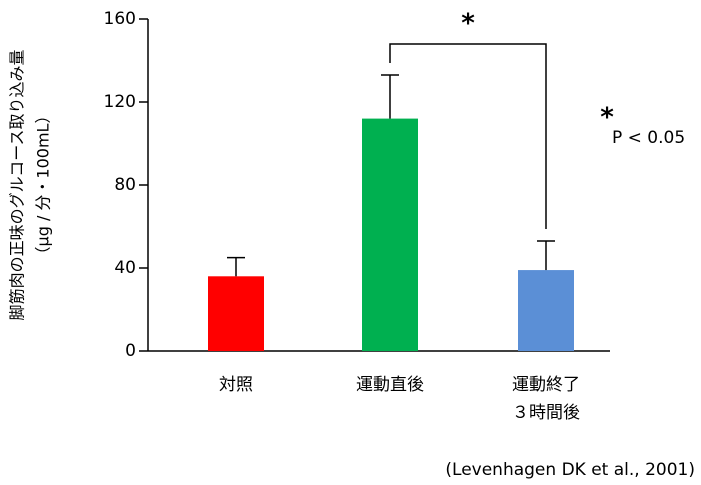  What do you see at coordinates (390, 385) in the screenshot?
I see `x-tick-label: 運動直後` at bounding box center [390, 385].